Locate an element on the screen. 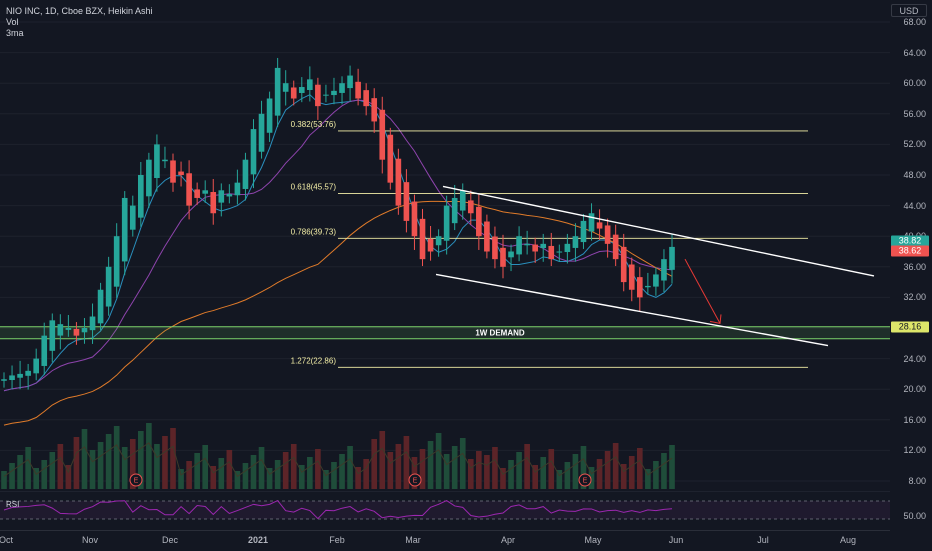  volume-indicator-label: Vol is located at coordinates (12, 22).